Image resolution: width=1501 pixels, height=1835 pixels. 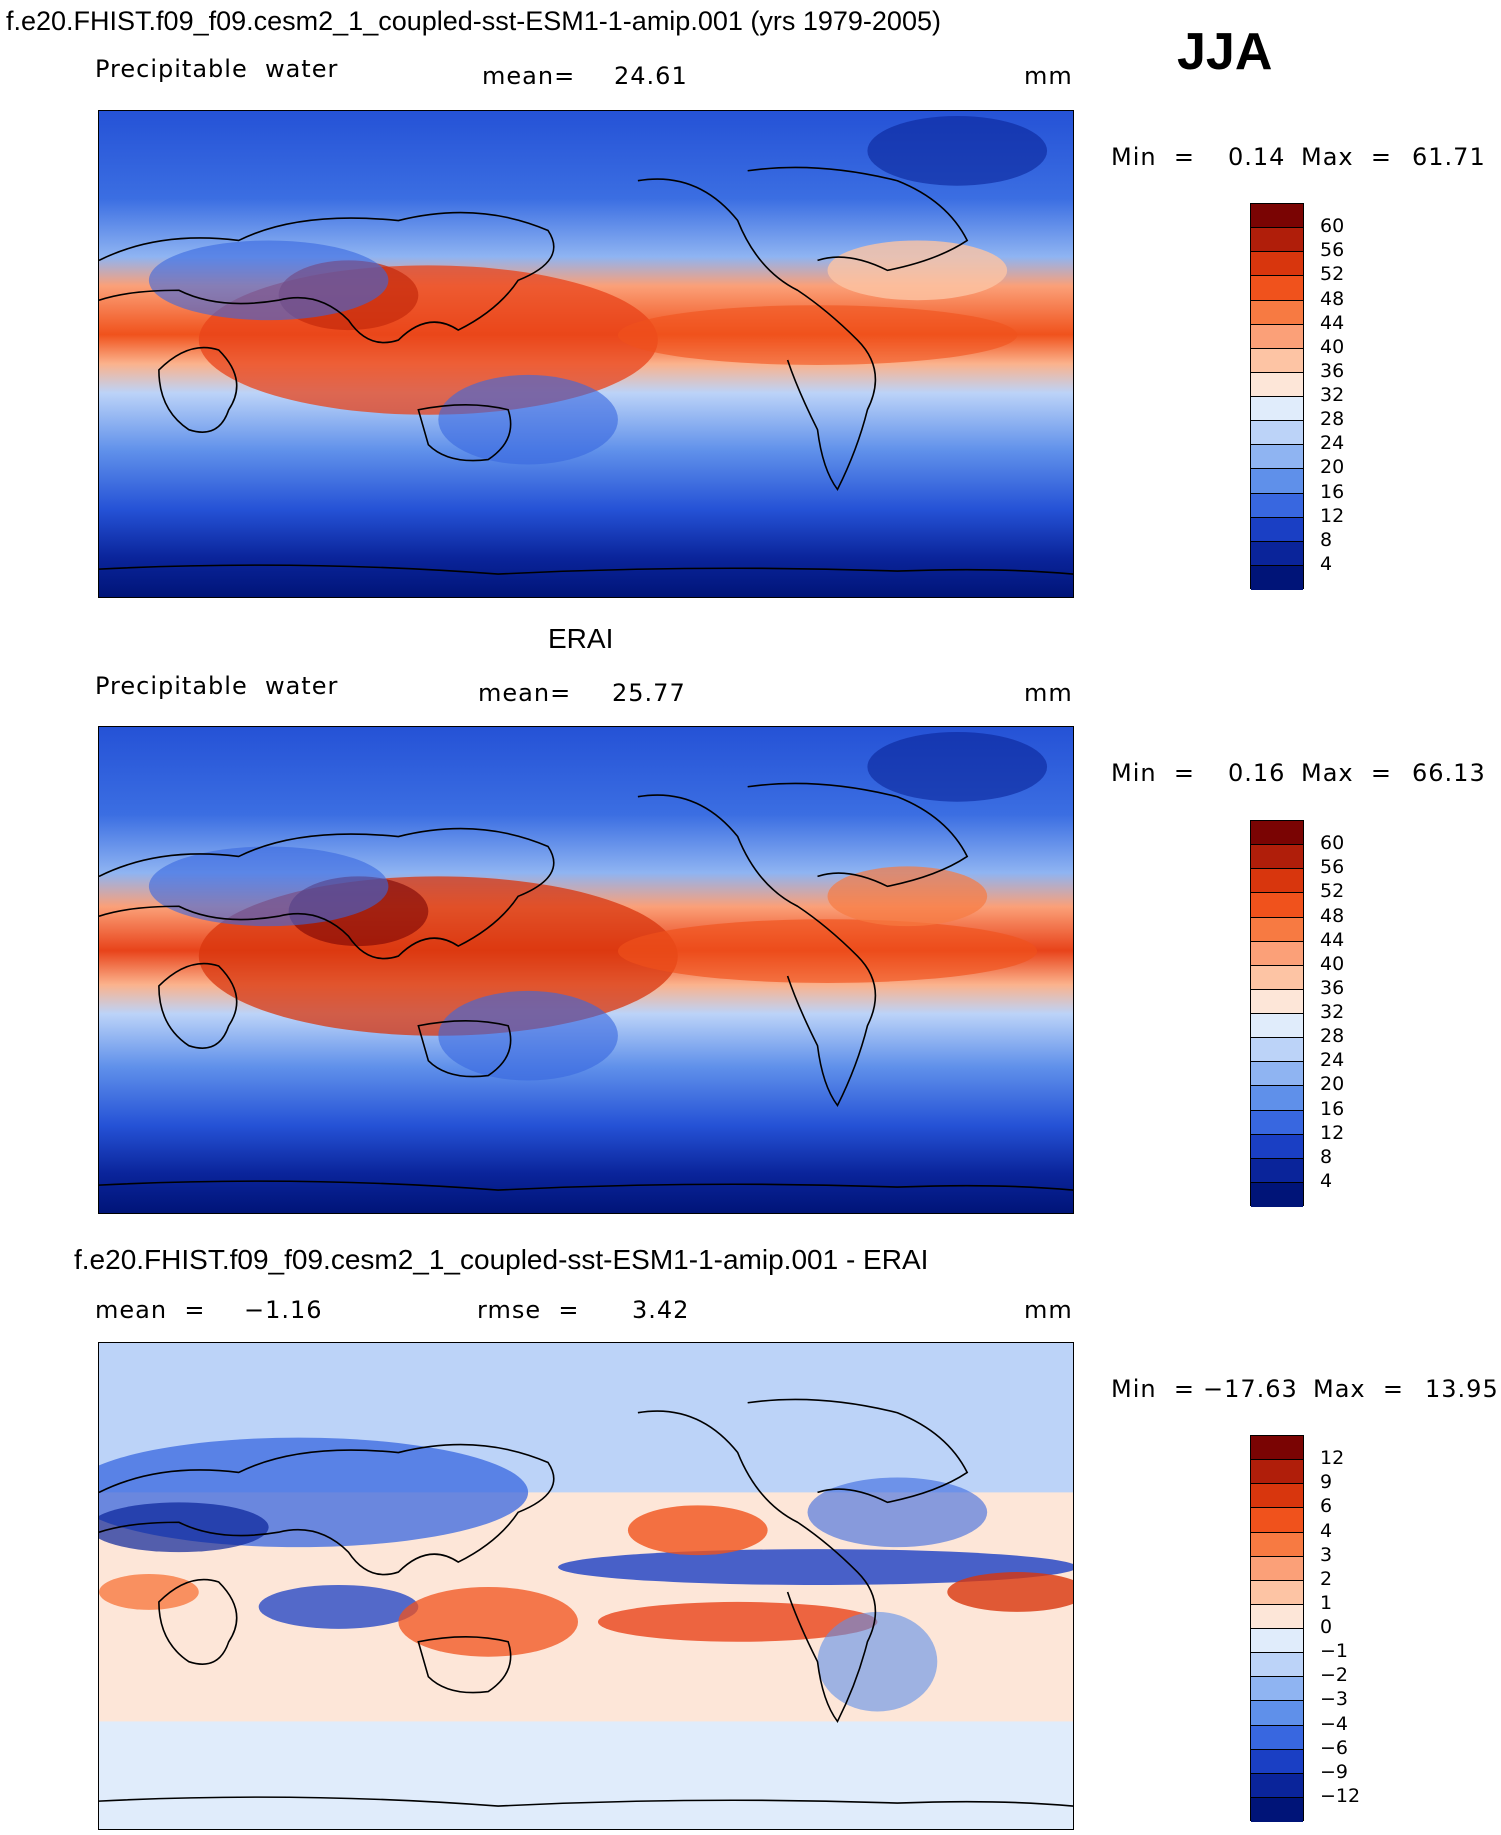 What do you see at coordinates (1346, 773) in the screenshot?
I see `panel2-max-label: Max =` at bounding box center [1346, 773].